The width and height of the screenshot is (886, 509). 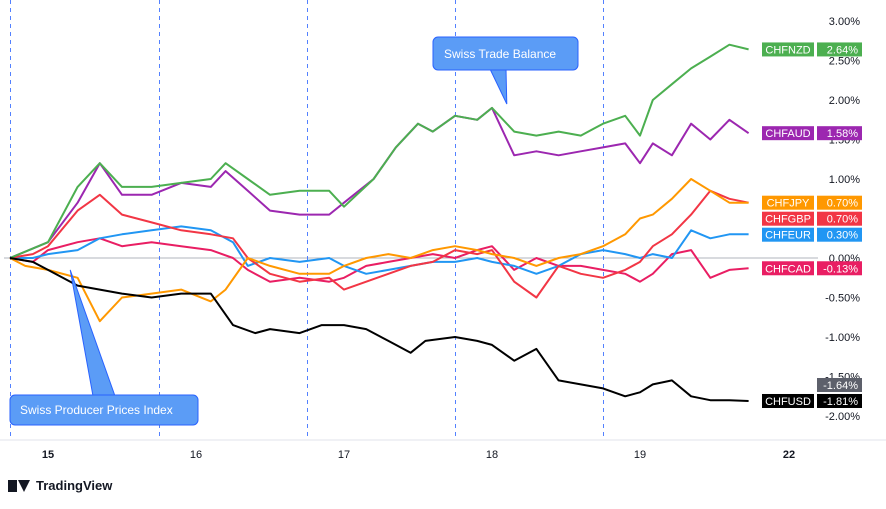 What do you see at coordinates (492, 455) in the screenshot?
I see `x-tick-label: 18` at bounding box center [492, 455].